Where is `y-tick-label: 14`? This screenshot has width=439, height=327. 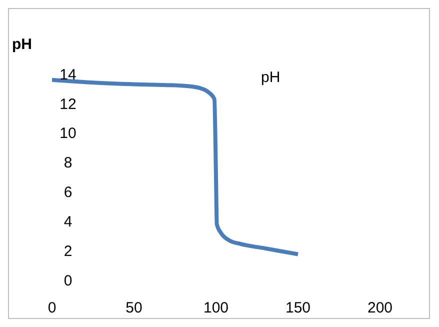 y-tick-label: 14 is located at coordinates (68, 75).